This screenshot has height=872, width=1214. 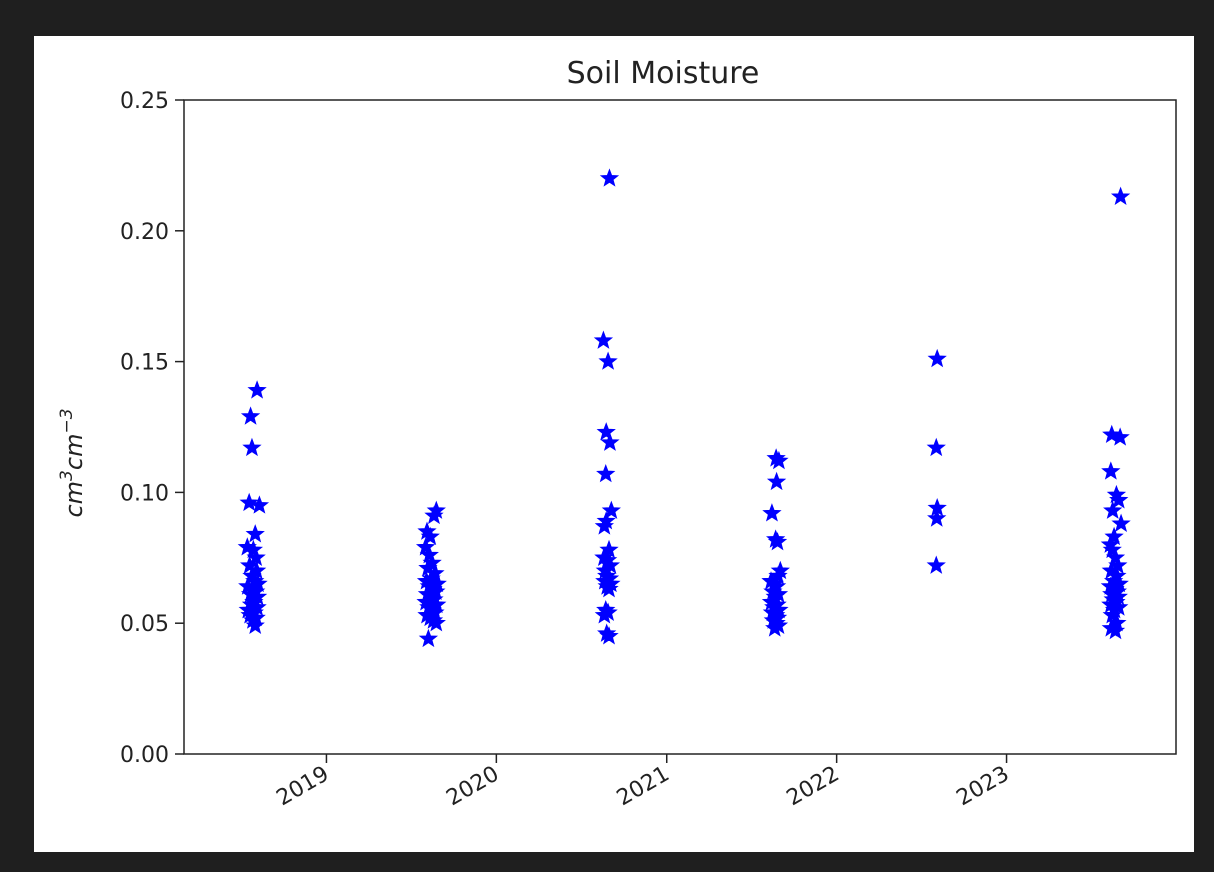 What do you see at coordinates (144, 493) in the screenshot?
I see `y-tick-label: 0.10` at bounding box center [144, 493].